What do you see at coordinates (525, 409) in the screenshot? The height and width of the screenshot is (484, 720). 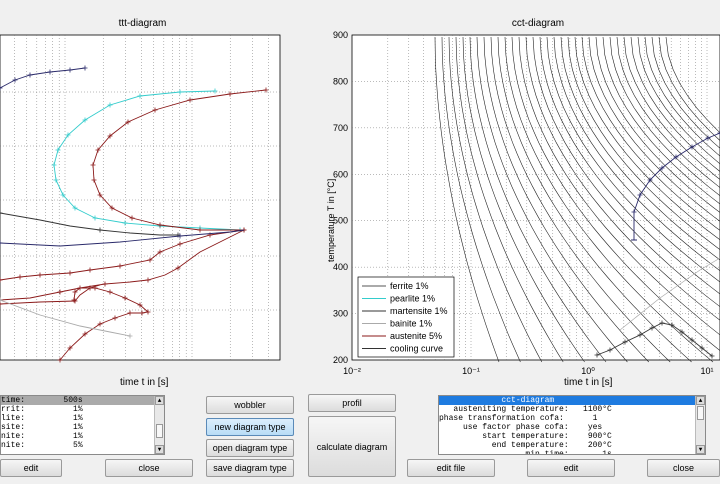 I see `parameter-list-item: austeniting temperature: 1100°C` at bounding box center [525, 409].